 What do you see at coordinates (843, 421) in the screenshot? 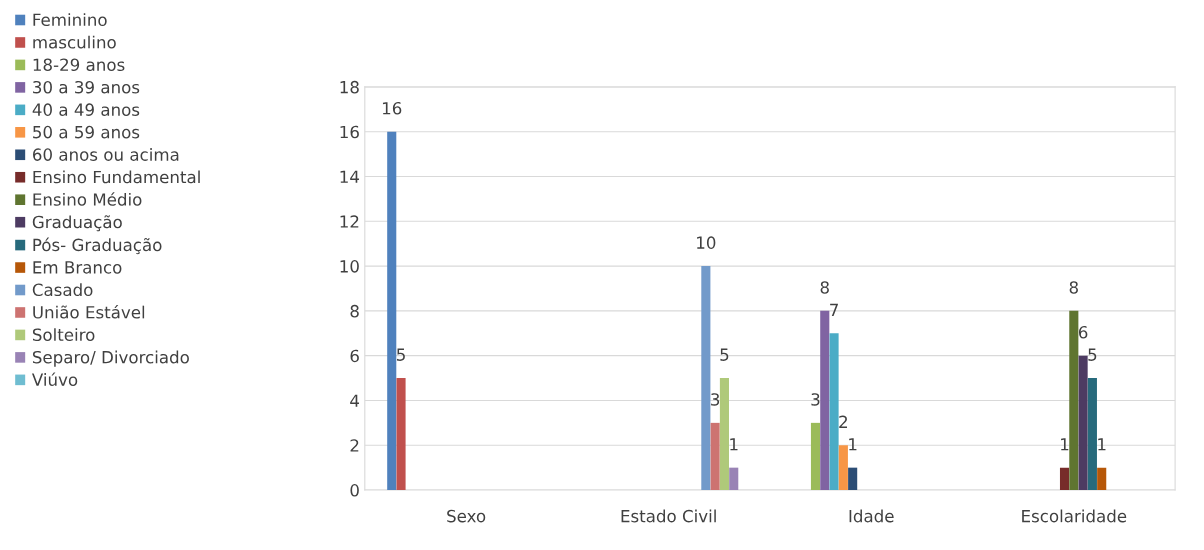
I see `data-label: 2` at bounding box center [843, 421].